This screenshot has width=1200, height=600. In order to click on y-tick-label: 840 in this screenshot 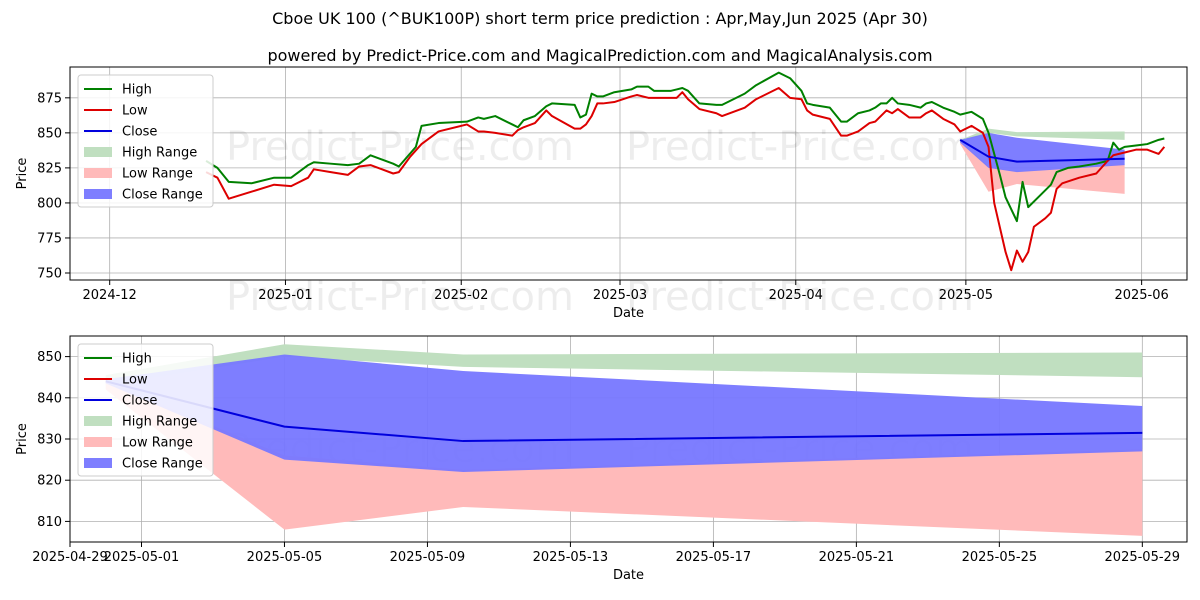, I will do `click(49, 398)`.